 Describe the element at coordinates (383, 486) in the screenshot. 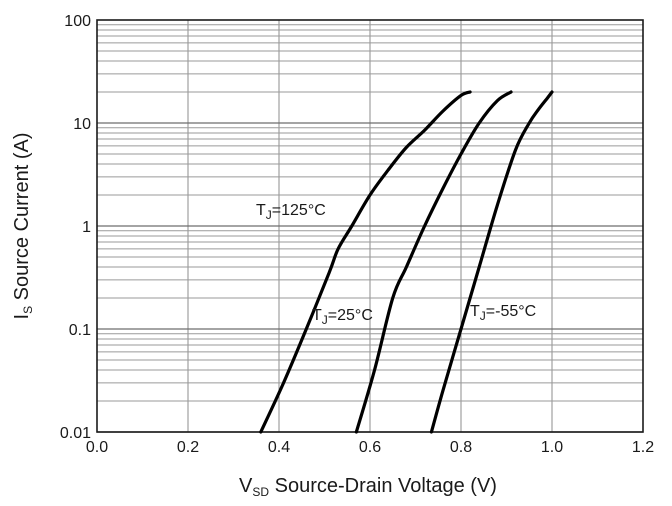

I see `x-axis-label-rest: Source-Drain Voltage (V)` at that location.